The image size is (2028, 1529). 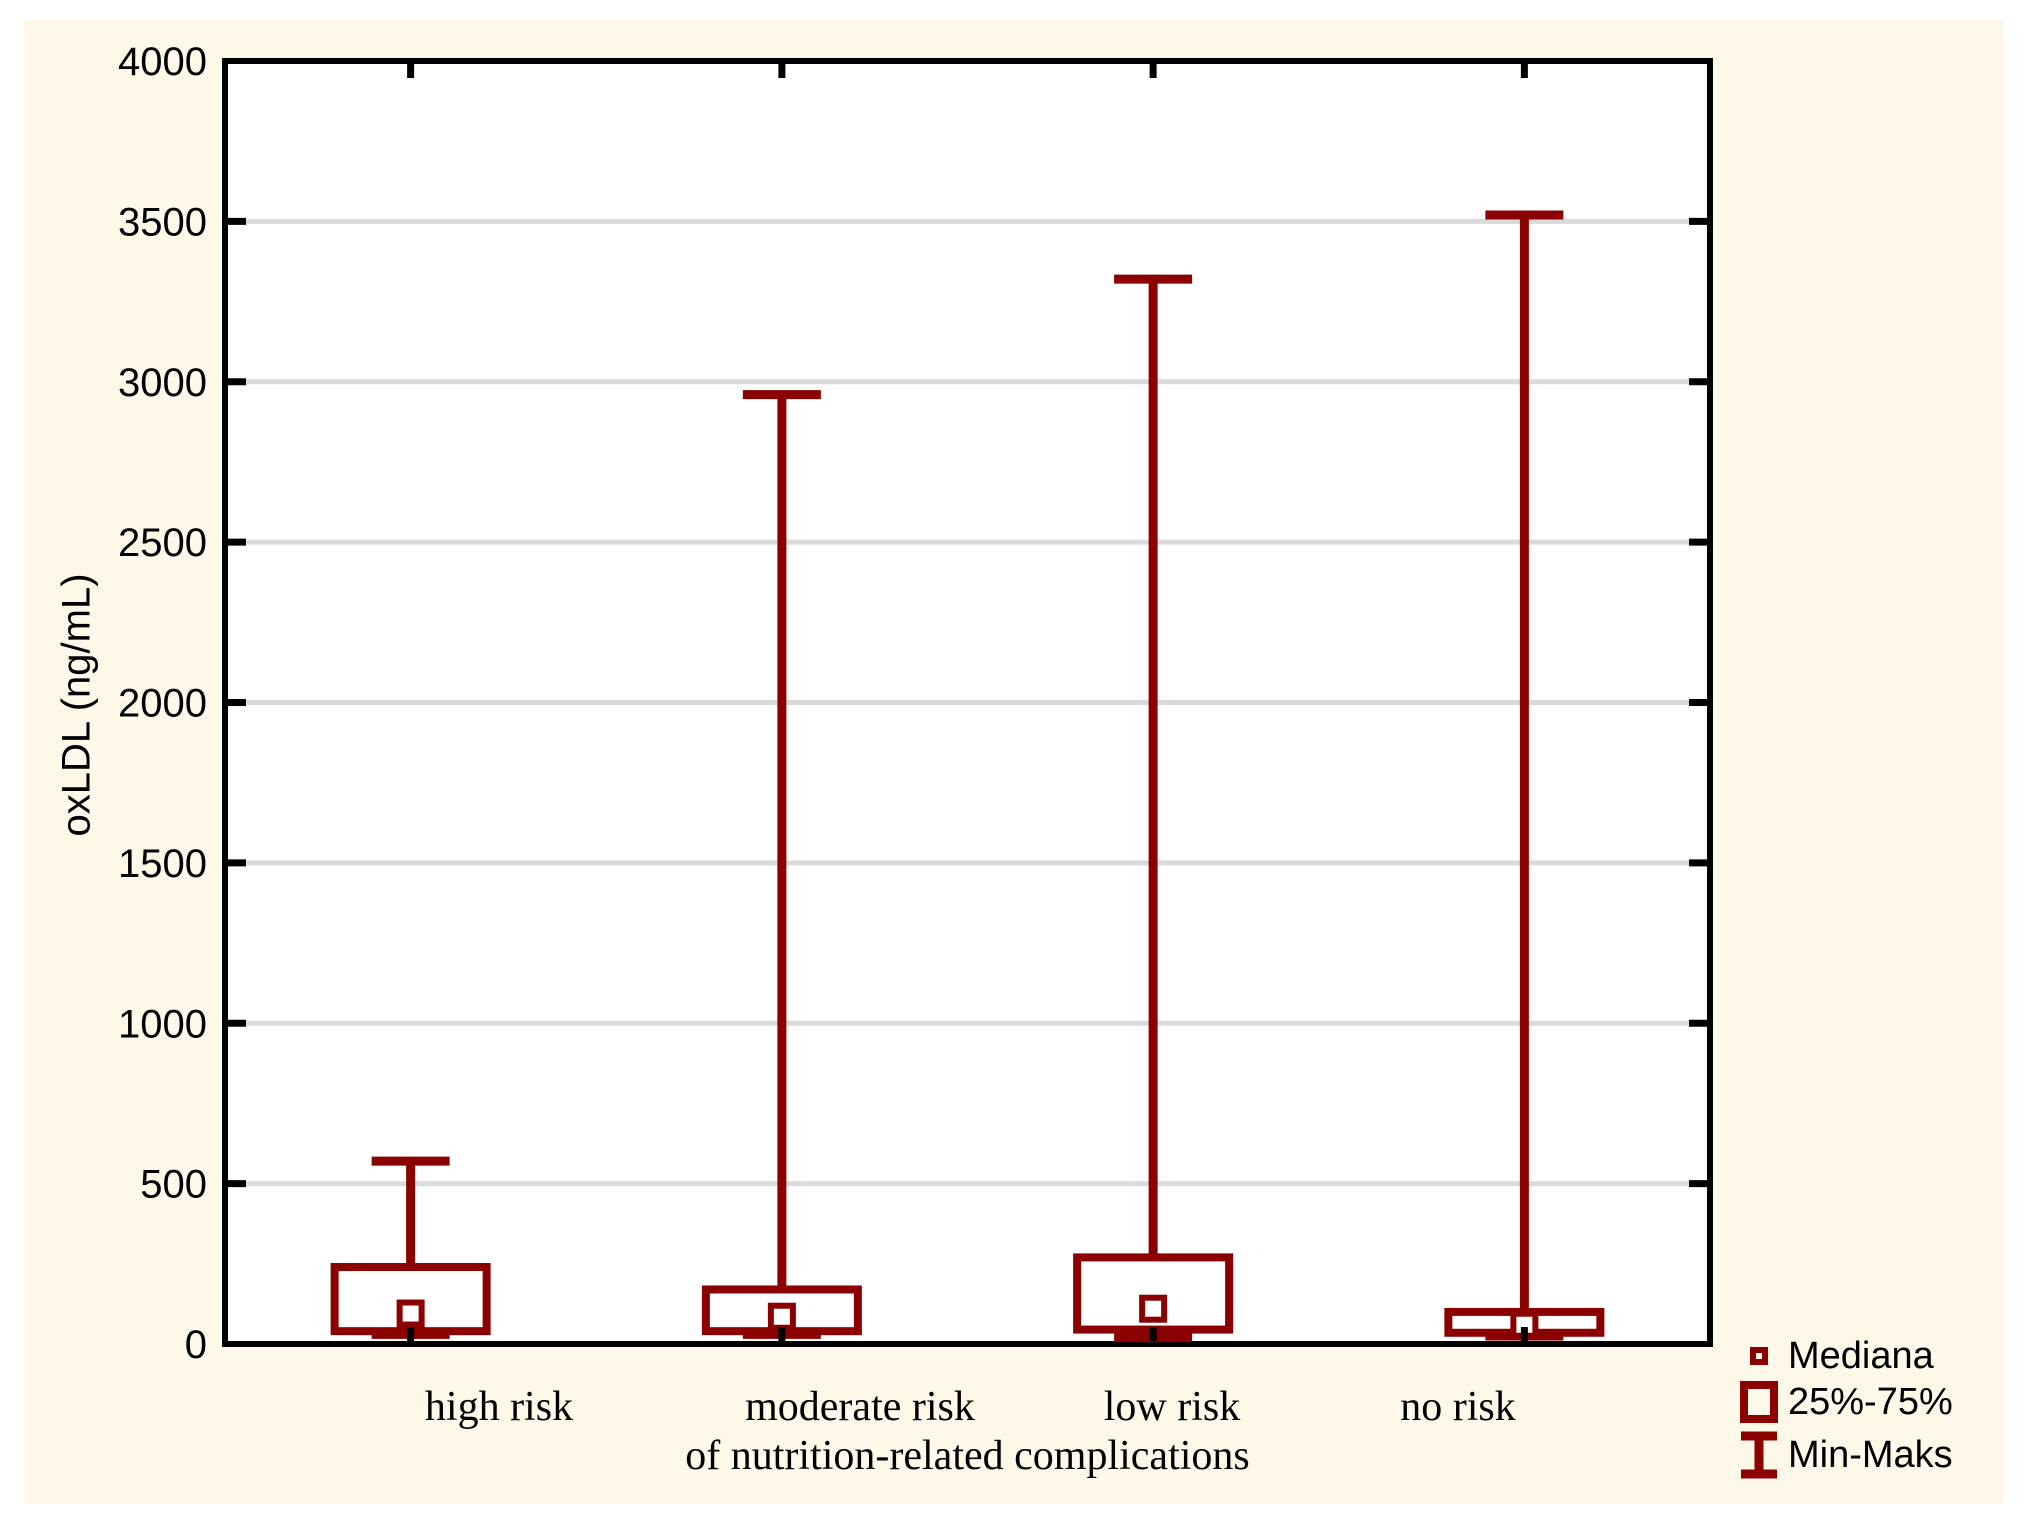 I want to click on y-tick-label: 4000, so click(x=162, y=62).